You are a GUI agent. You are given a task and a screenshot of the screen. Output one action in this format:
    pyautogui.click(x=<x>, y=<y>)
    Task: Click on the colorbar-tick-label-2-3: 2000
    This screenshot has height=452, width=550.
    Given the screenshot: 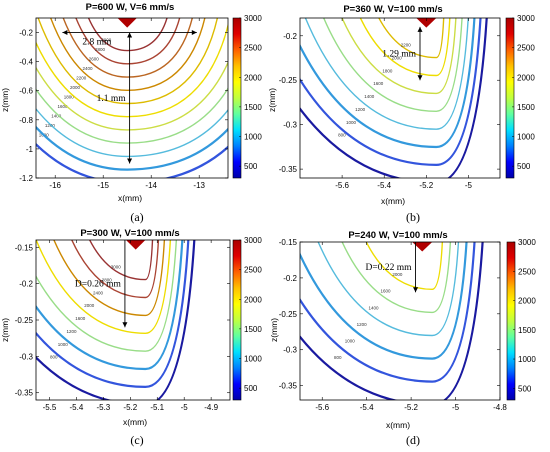 What is the action you would take?
    pyautogui.click(x=253, y=299)
    